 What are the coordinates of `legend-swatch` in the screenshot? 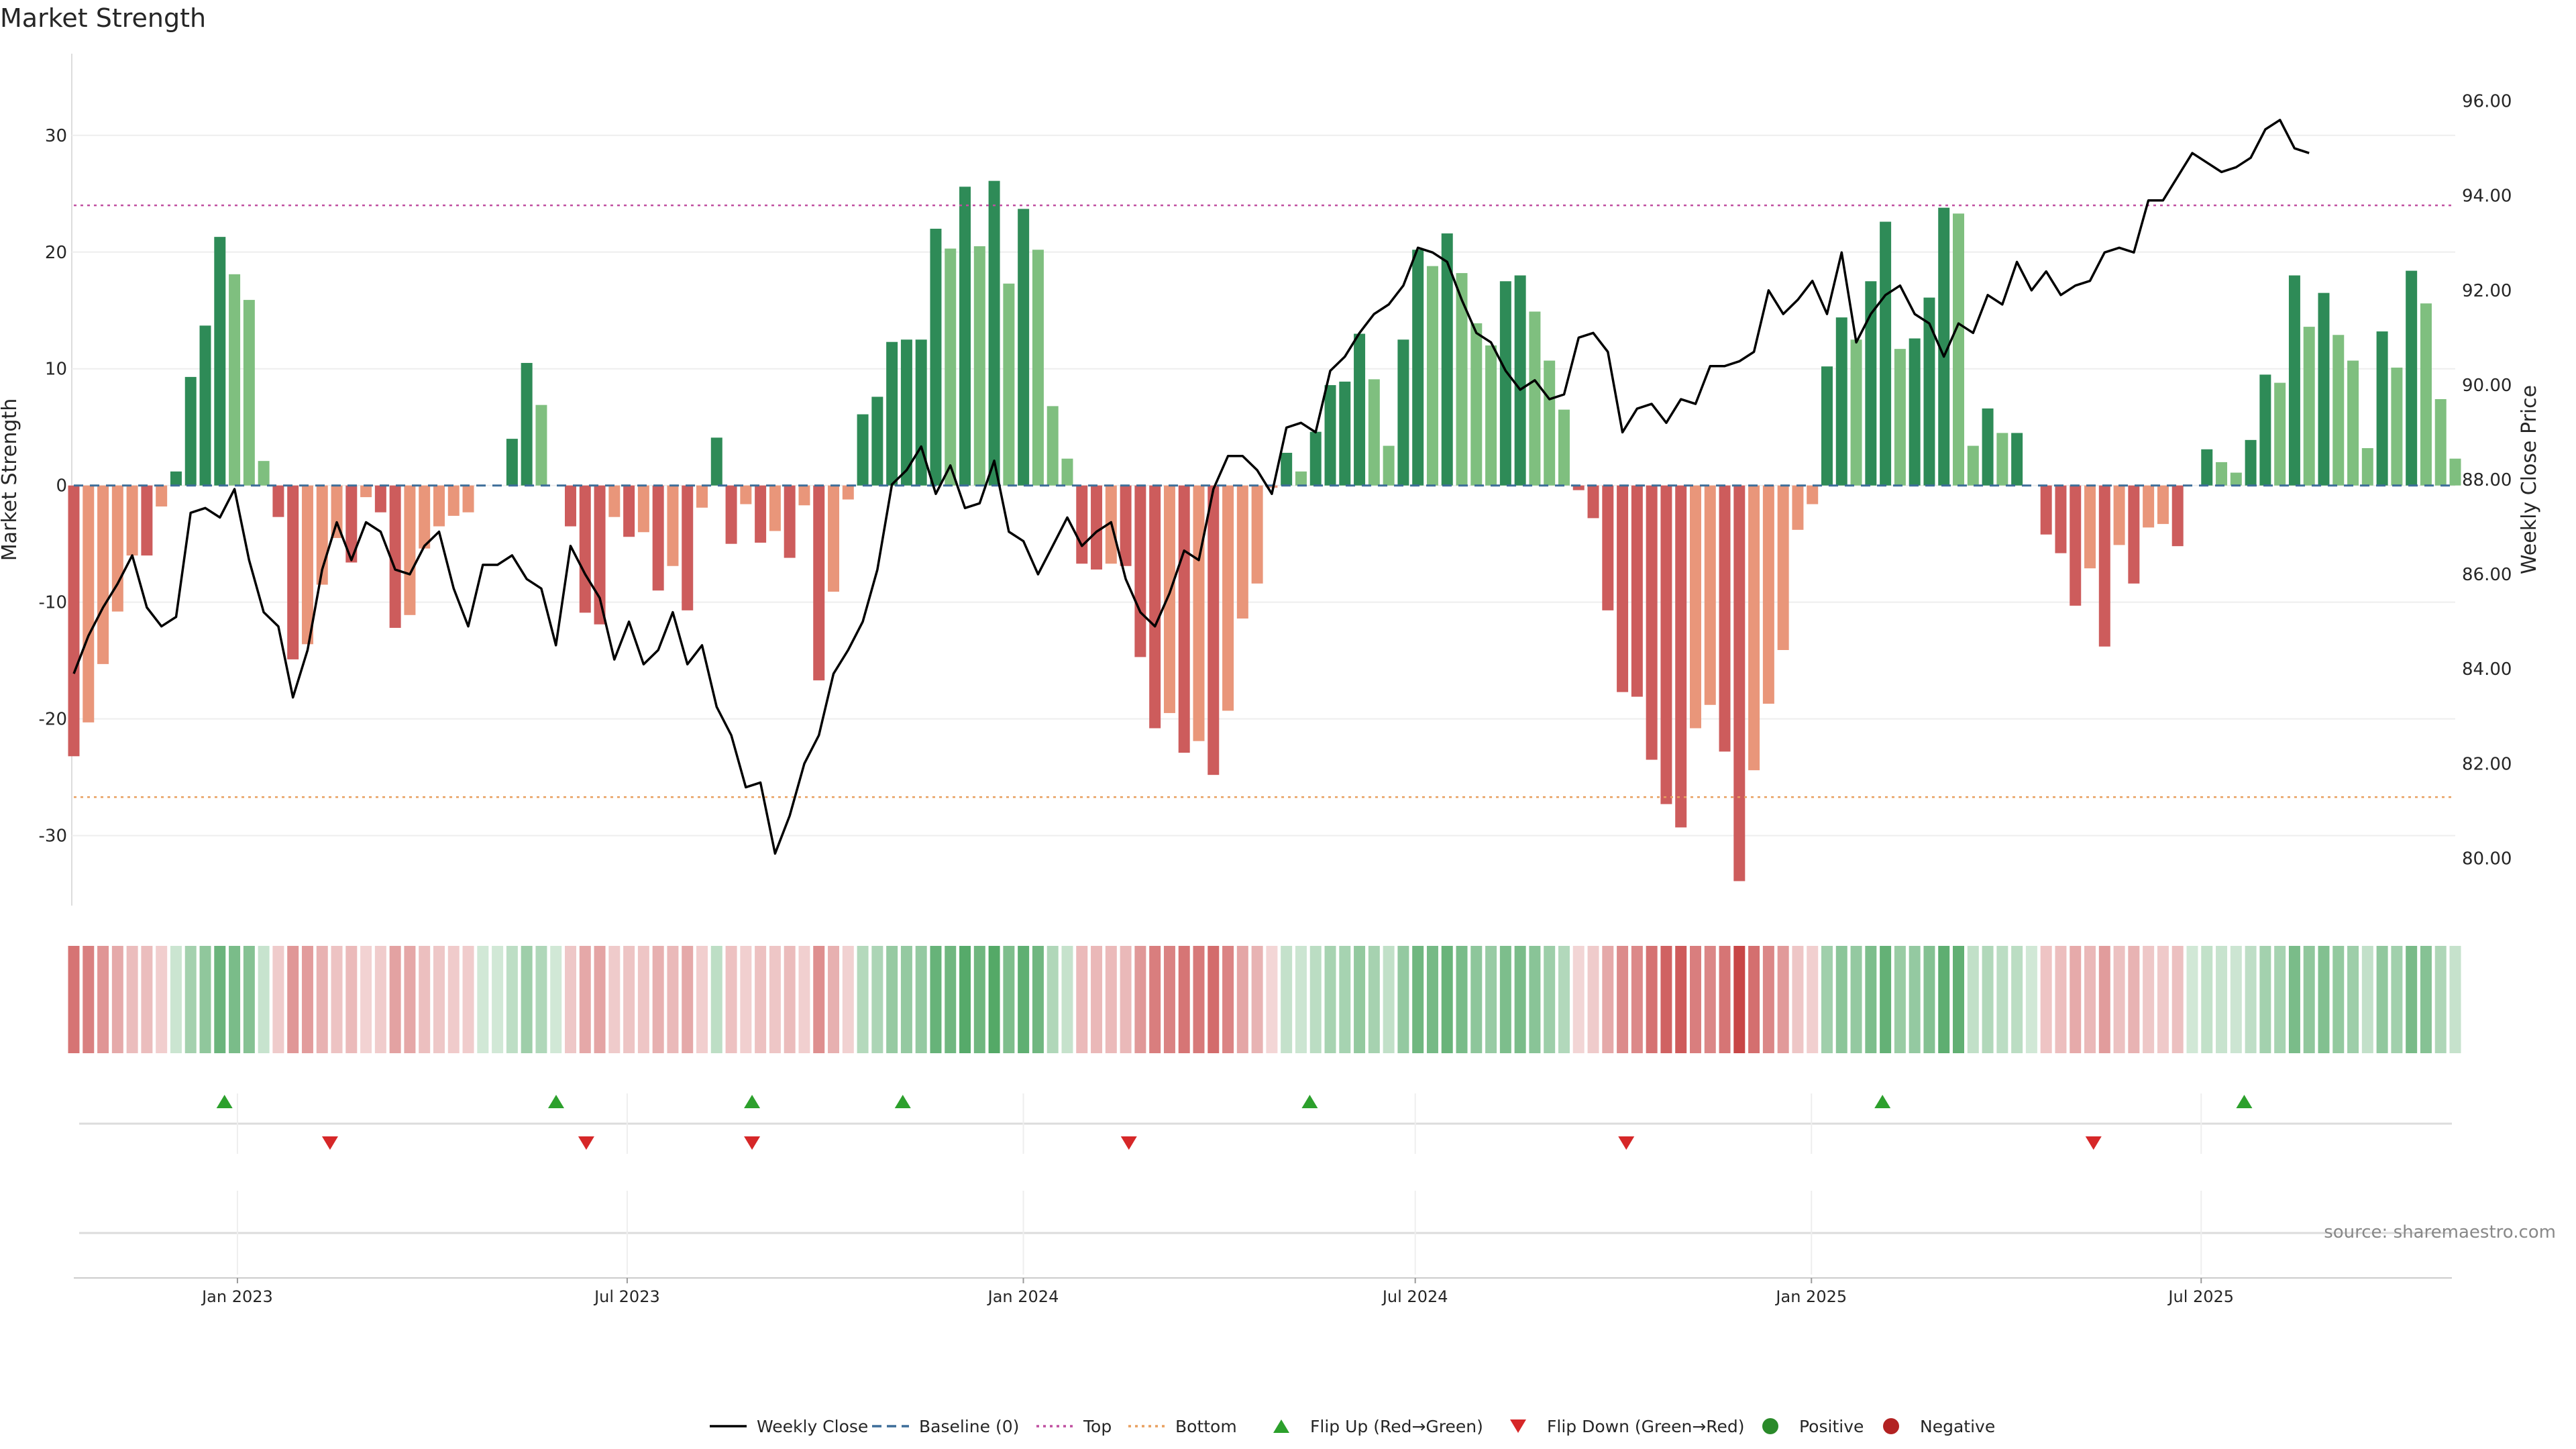 It's located at (1770, 1426).